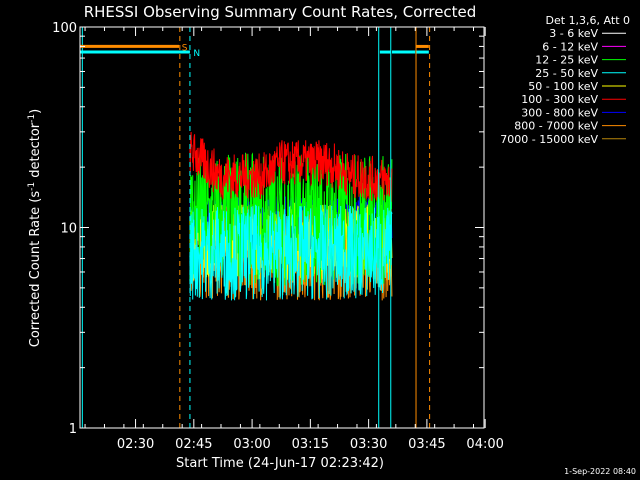 This screenshot has width=640, height=480. I want to click on y-axis-label-sup1: -1, so click(32, 186).